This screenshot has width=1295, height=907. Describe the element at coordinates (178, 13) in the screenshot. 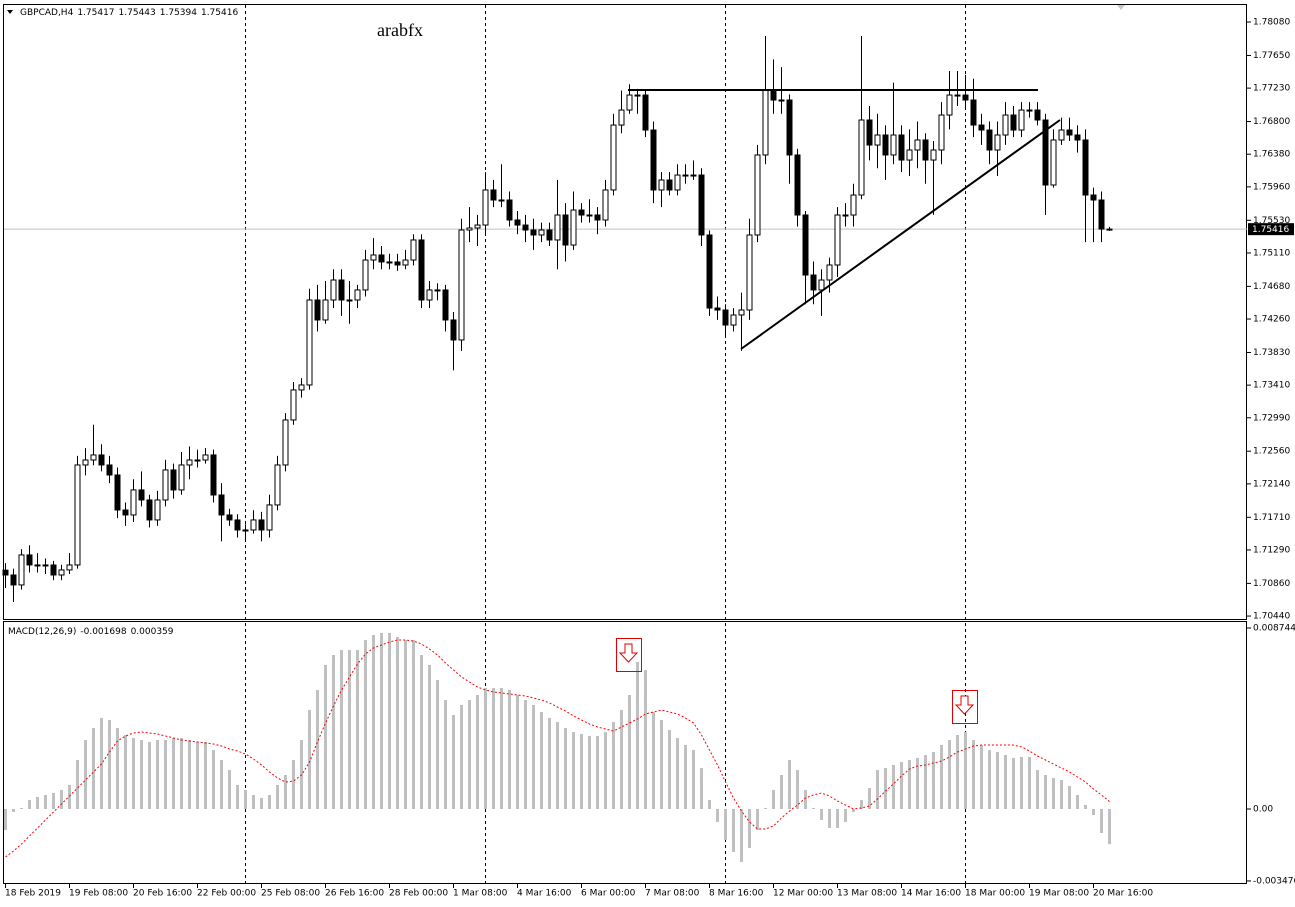

I see `header-value: 1.75394` at that location.